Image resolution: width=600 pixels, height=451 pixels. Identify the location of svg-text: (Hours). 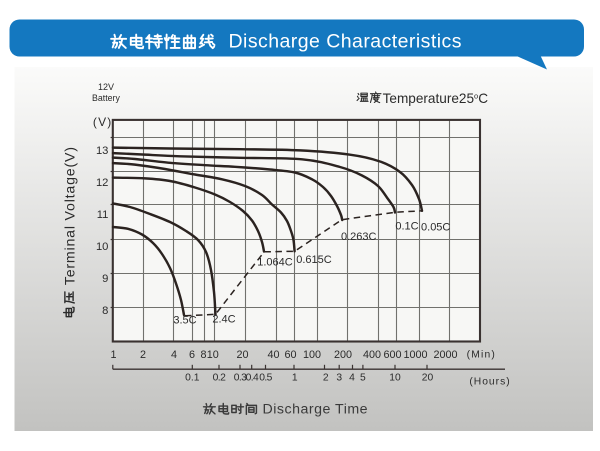
(489, 382).